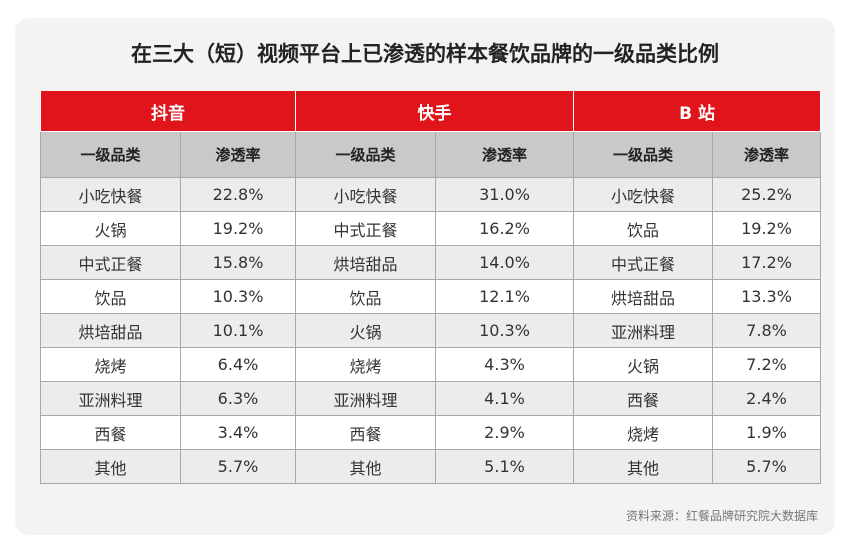  What do you see at coordinates (766, 398) in the screenshot?
I see `rate-cell: 2.4%` at bounding box center [766, 398].